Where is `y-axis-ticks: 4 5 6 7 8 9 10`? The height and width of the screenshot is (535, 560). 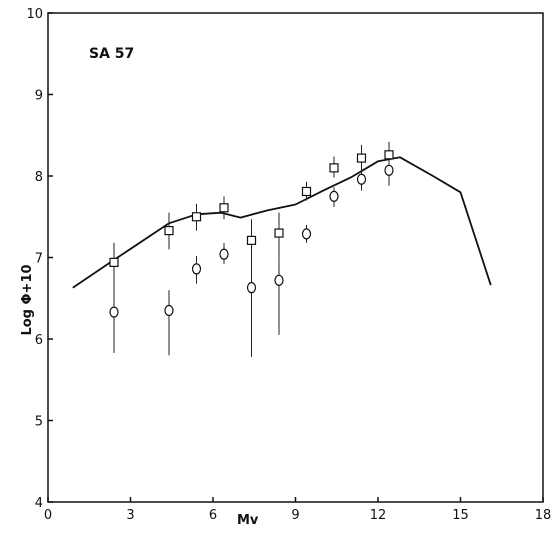 y-axis-ticks: 4 5 6 7 8 9 10 is located at coordinates (39, 259).